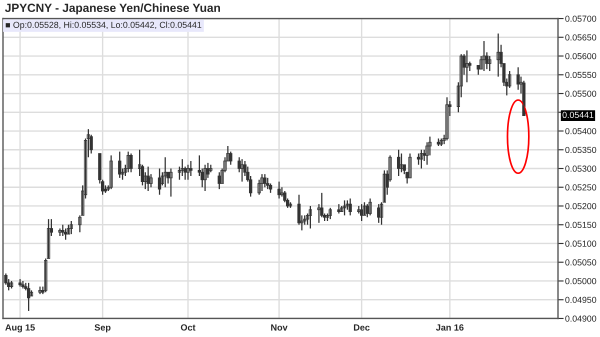 Image resolution: width=600 pixels, height=337 pixels. Describe the element at coordinates (580, 56) in the screenshot. I see `y-tick-label: 0.05600` at that location.